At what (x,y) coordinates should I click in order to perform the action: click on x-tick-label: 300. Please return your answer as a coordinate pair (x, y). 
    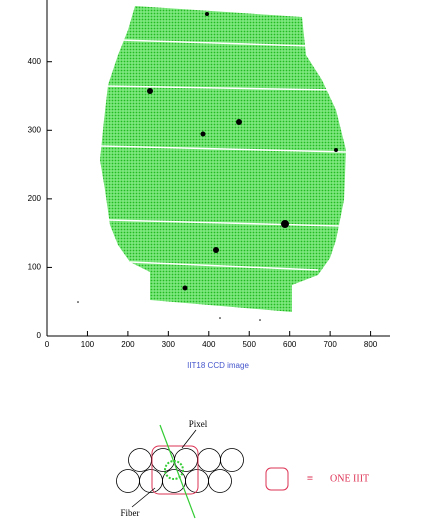
    Looking at the image, I should click on (169, 344).